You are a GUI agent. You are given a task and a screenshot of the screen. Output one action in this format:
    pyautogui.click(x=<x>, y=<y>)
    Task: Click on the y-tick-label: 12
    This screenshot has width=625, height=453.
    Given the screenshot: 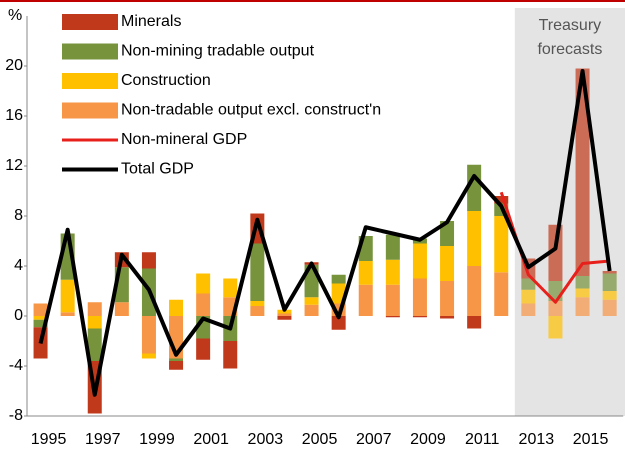 What is the action you would take?
    pyautogui.click(x=14, y=165)
    